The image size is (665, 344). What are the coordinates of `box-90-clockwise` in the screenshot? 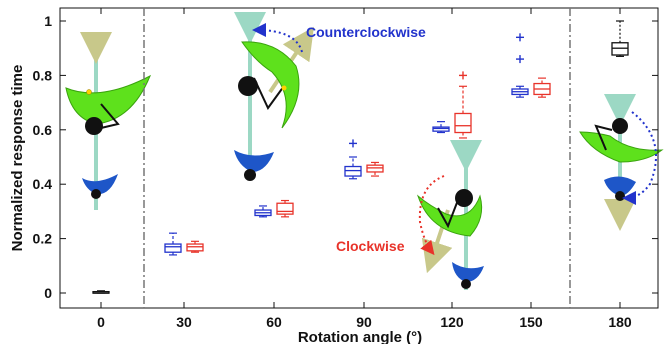 It's located at (375, 169).